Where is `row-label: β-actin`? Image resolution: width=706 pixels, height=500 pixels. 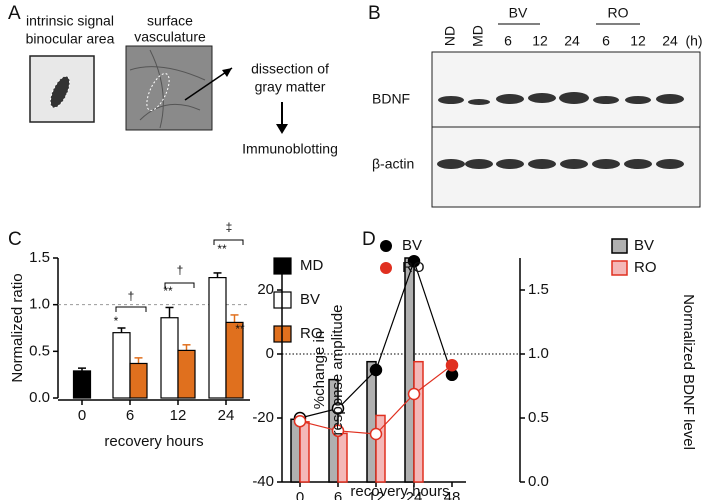
row-label: β-actin is located at coordinates (393, 164).